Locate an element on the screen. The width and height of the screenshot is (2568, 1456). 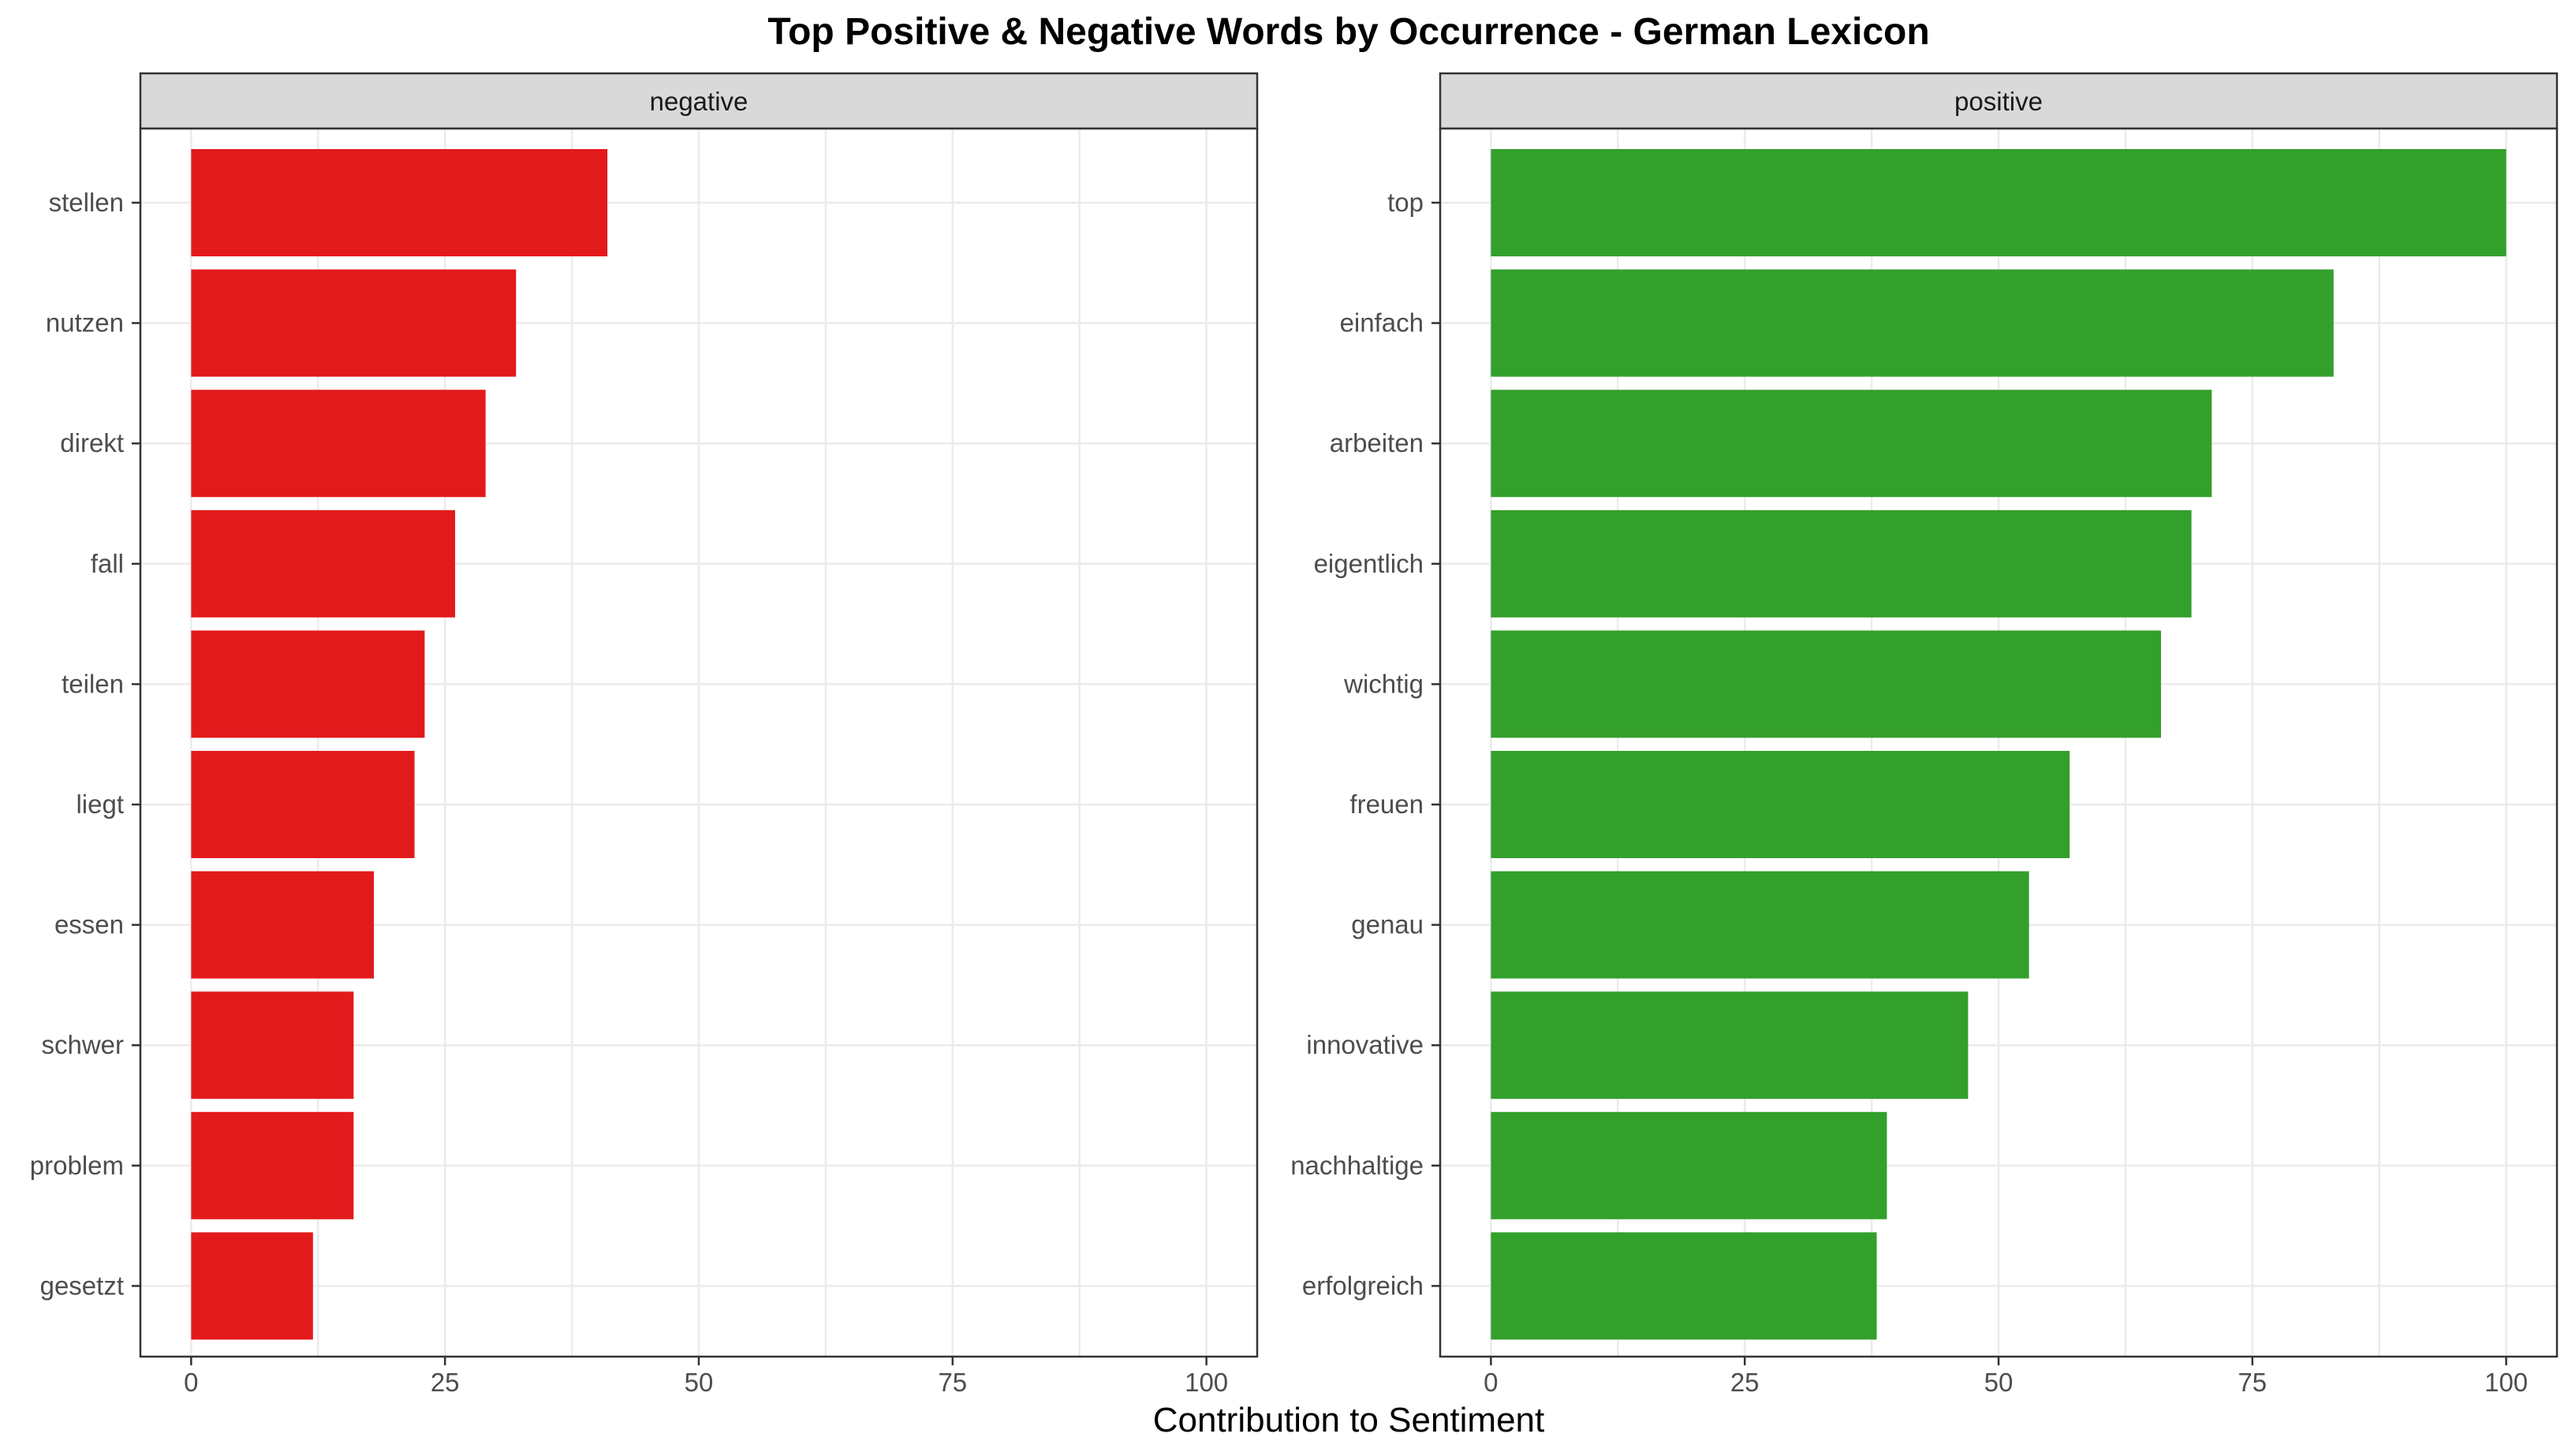
bar-nutzen is located at coordinates (354, 323).